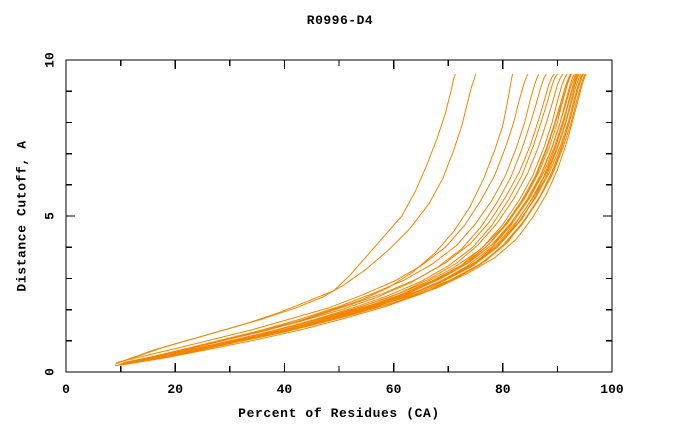  I want to click on y-axis-tick-label: 10, so click(50, 60).